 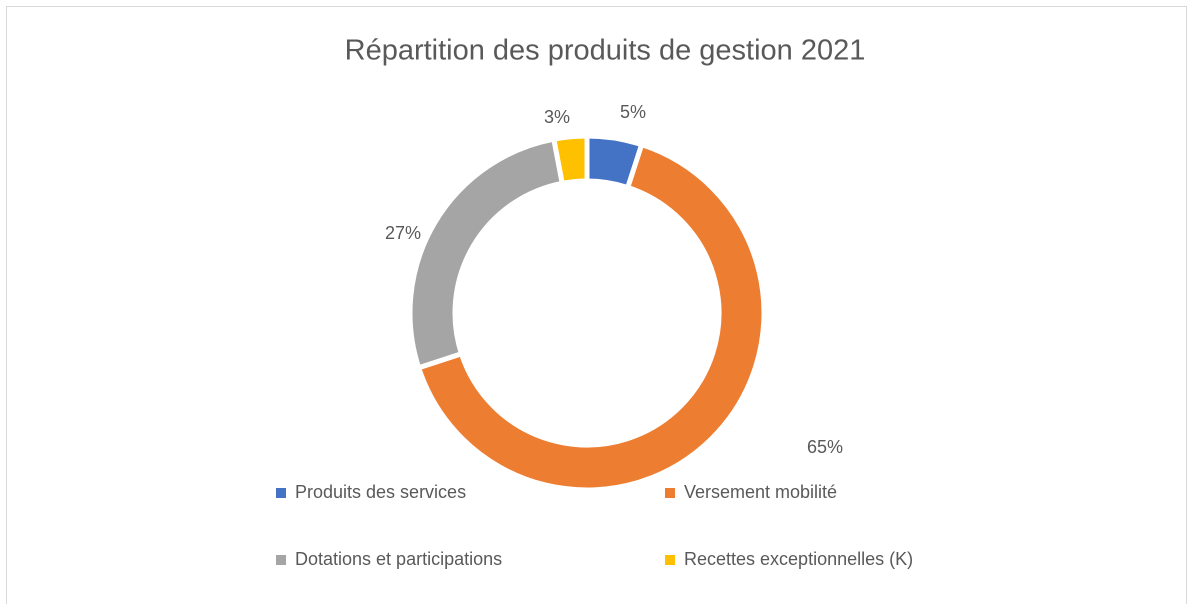 What do you see at coordinates (398, 559) in the screenshot?
I see `legend-label: Dotations et participations` at bounding box center [398, 559].